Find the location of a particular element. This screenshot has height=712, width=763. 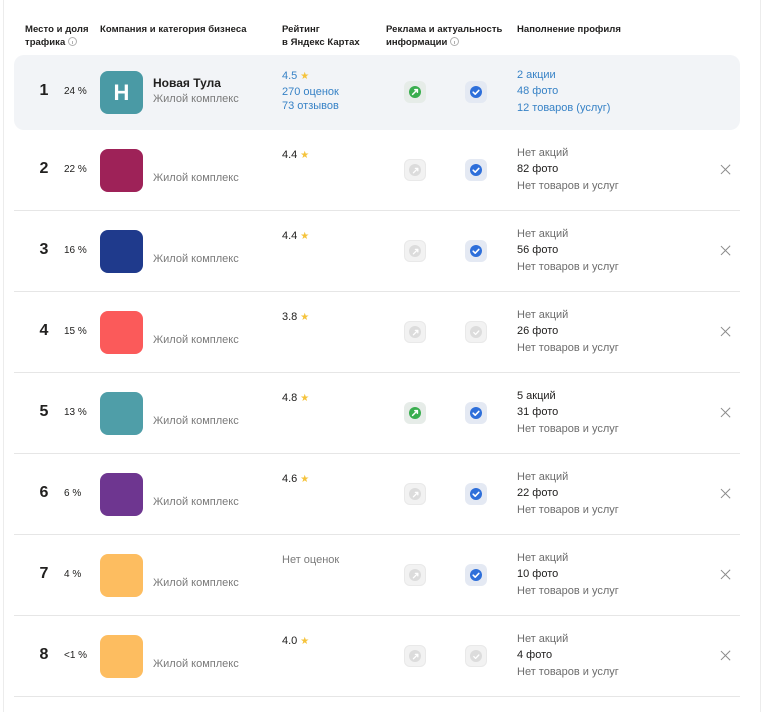

rank-number: 3 is located at coordinates (44, 249).